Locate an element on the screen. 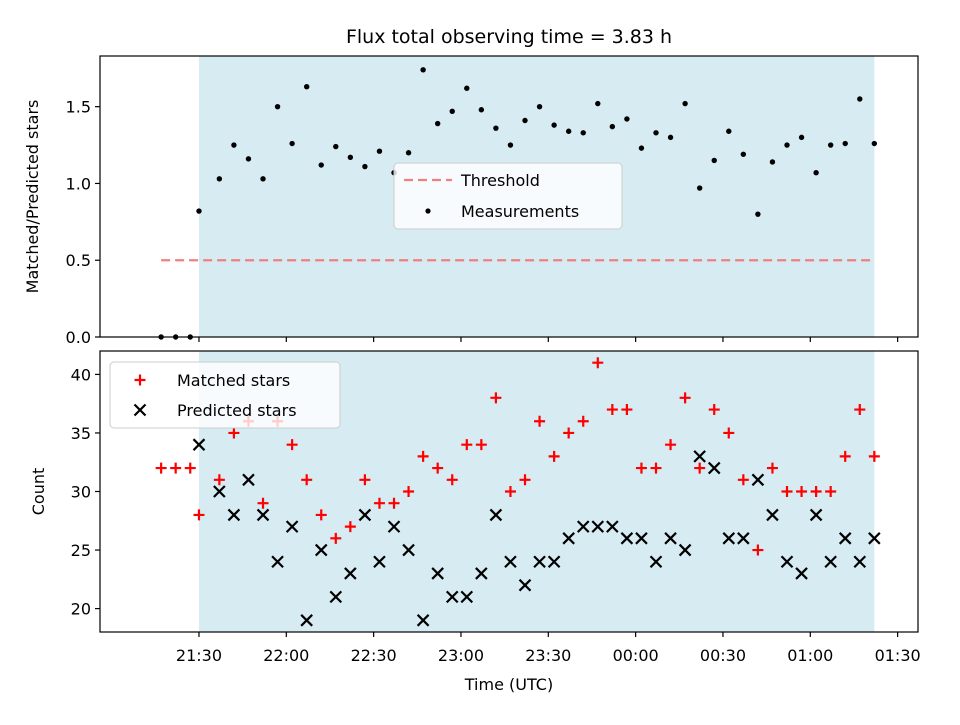 The height and width of the screenshot is (725, 960). legend-measurements-swatch is located at coordinates (428, 211).